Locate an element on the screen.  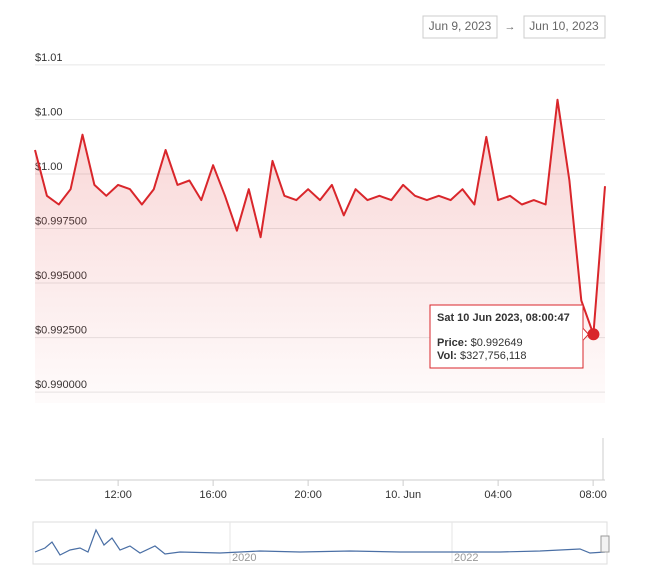
date-to is located at coordinates (564, 27).